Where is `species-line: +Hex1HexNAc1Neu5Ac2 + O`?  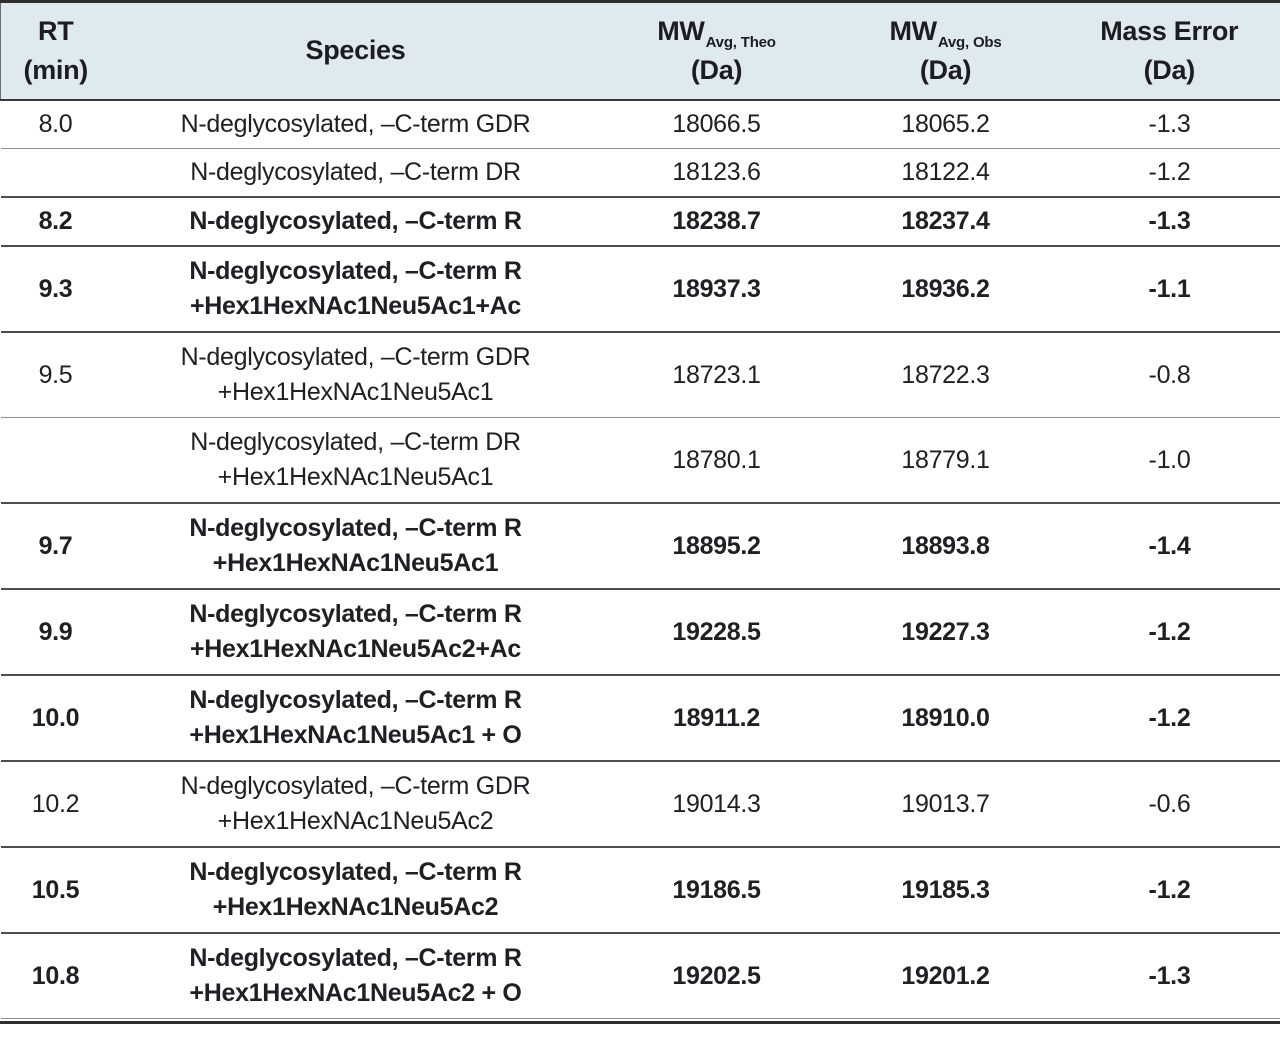
species-line: +Hex1HexNAc1Neu5Ac2 + O is located at coordinates (355, 993).